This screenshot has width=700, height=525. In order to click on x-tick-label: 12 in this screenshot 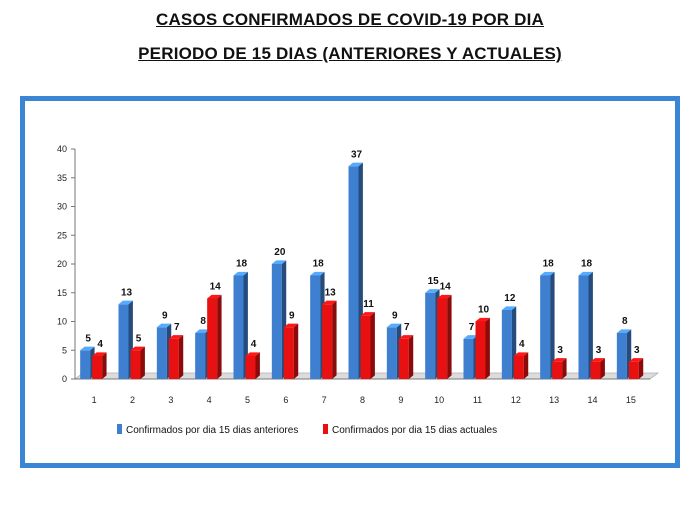, I will do `click(516, 400)`.